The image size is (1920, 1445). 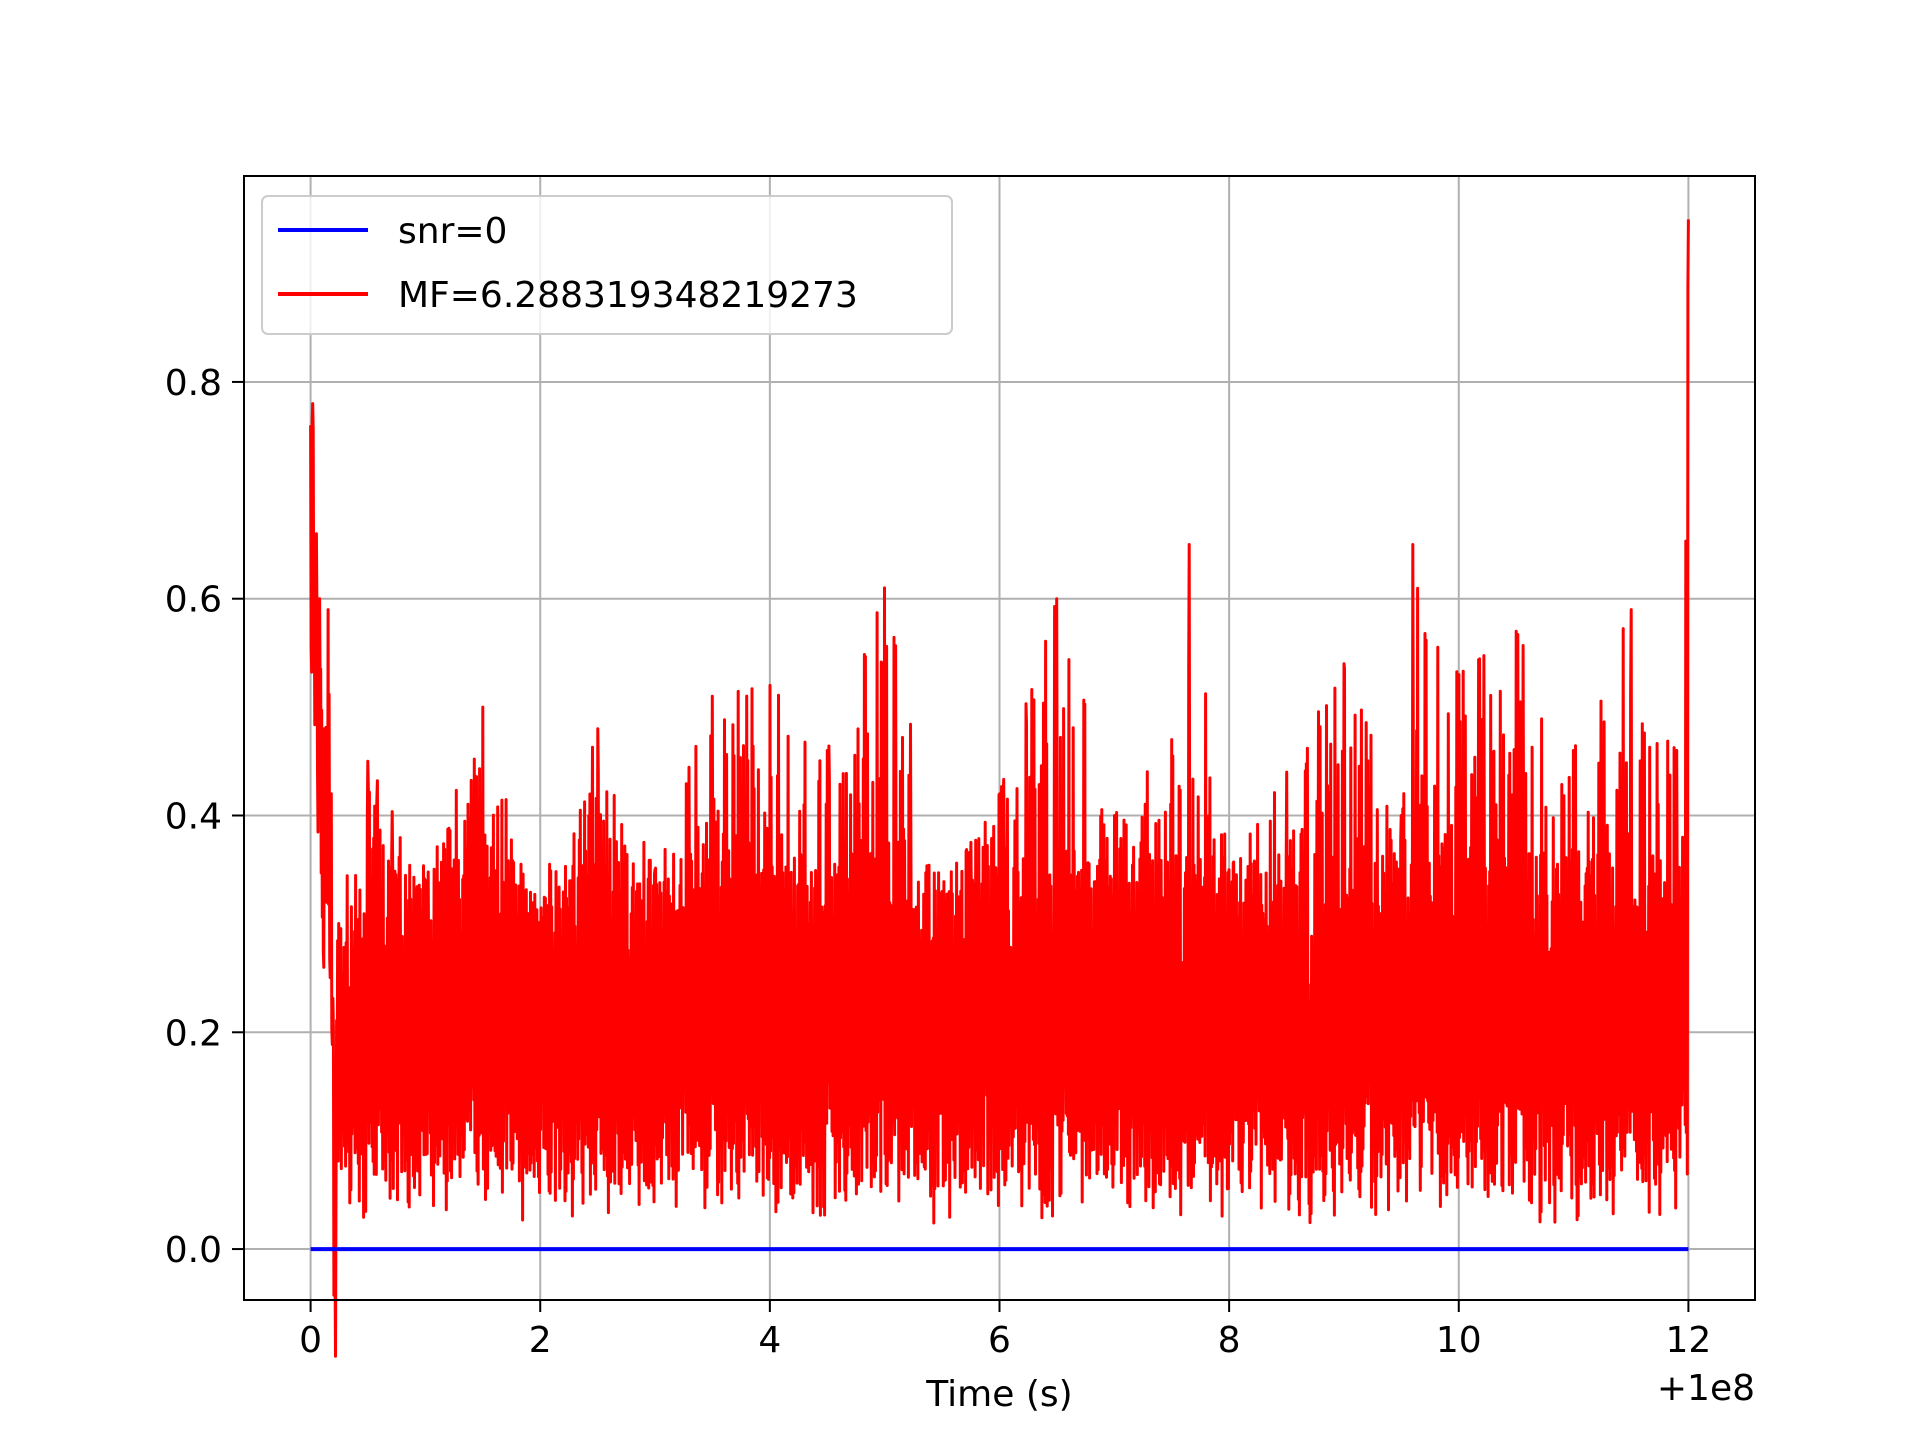 What do you see at coordinates (310, 1340) in the screenshot?
I see `x-tick-label: 0` at bounding box center [310, 1340].